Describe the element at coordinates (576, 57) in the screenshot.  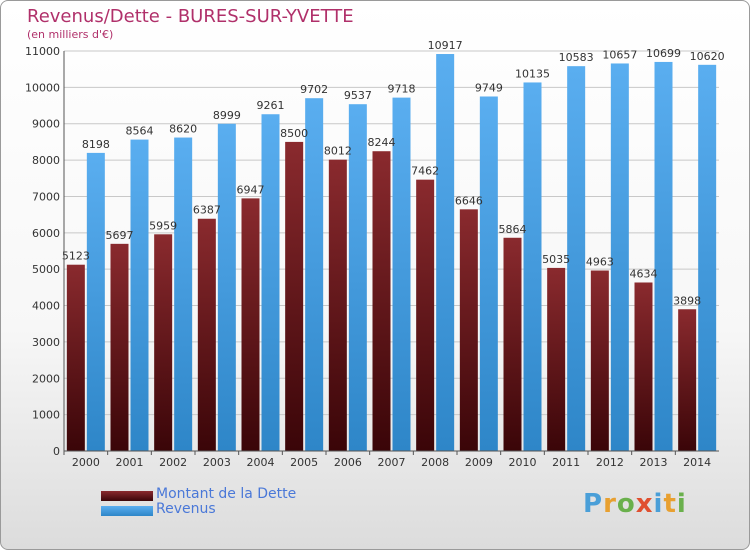
I see `data-label-revenus: 10583` at that location.